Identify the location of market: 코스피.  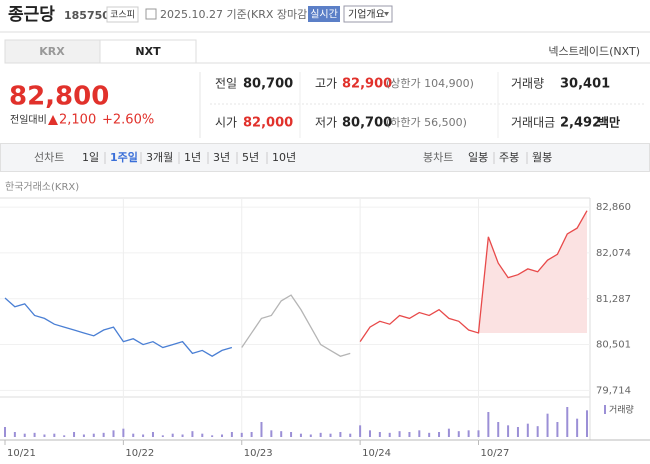
(122, 15).